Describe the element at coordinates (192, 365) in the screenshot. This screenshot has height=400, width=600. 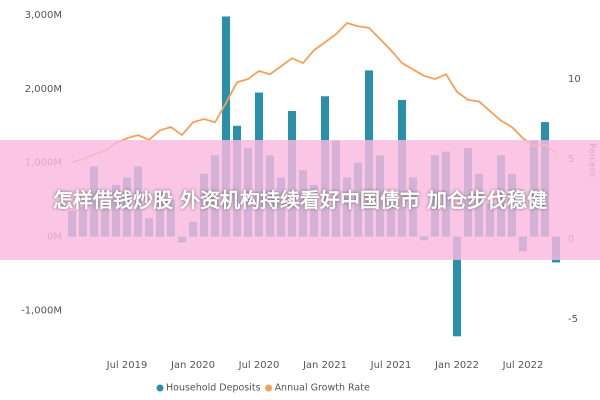
I see `x-tick-label: Jan 2020` at that location.